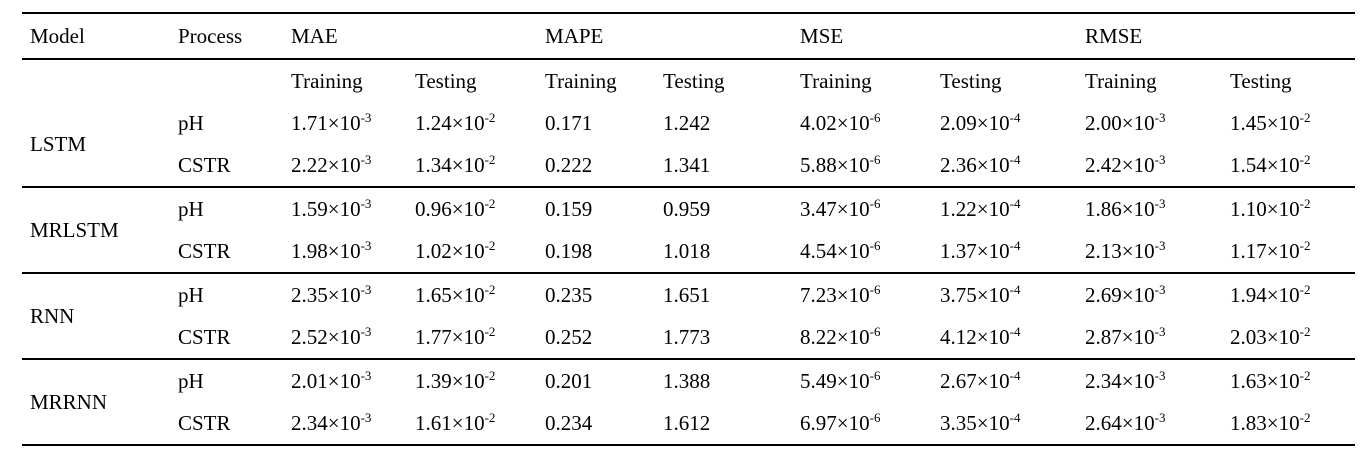  I want to click on value-mantissa: 8.22×10, so click(835, 336).